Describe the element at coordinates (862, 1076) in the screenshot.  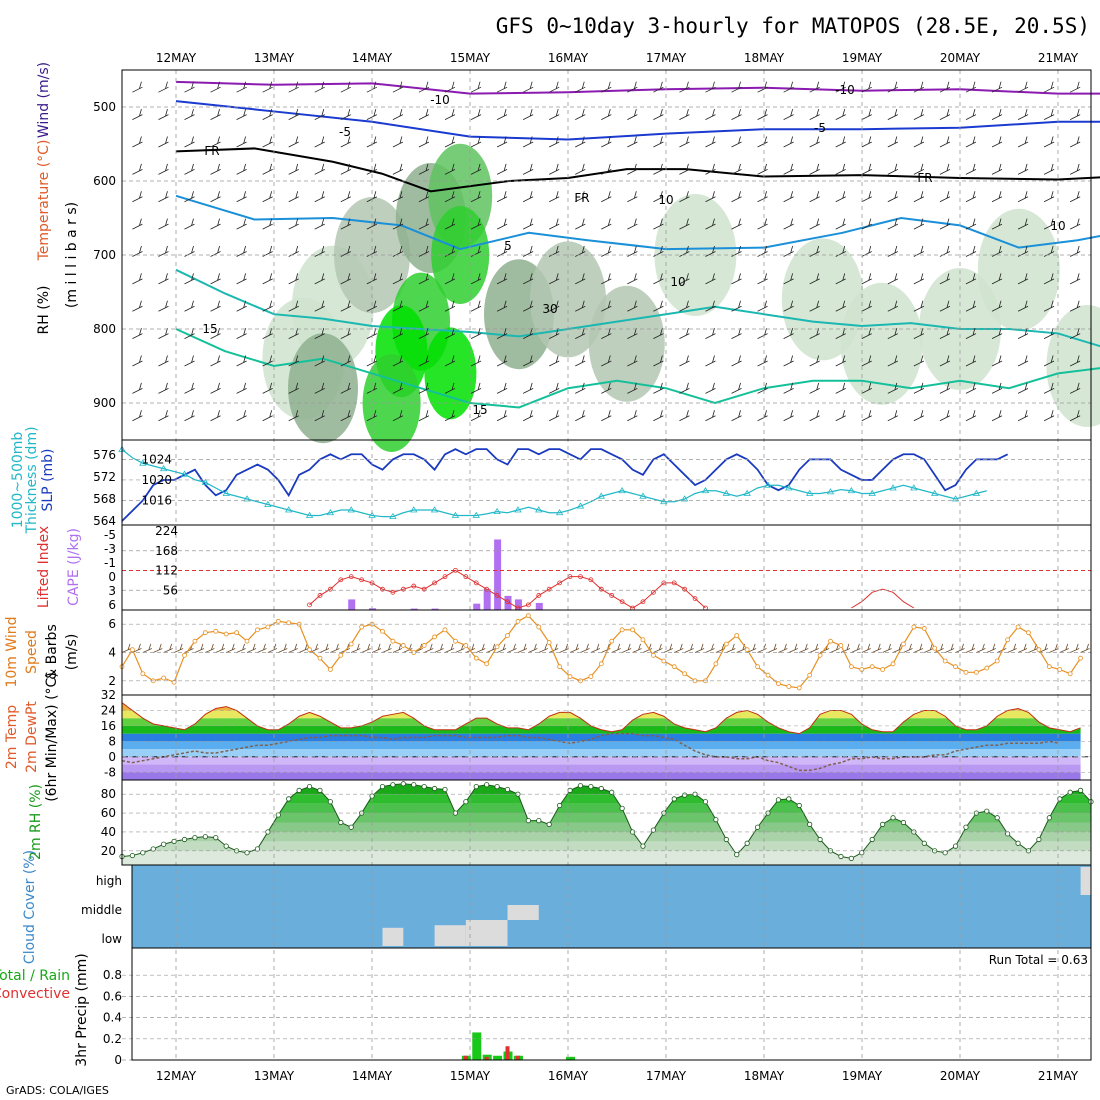
I see `x-tick-bottom: 19MAY` at that location.